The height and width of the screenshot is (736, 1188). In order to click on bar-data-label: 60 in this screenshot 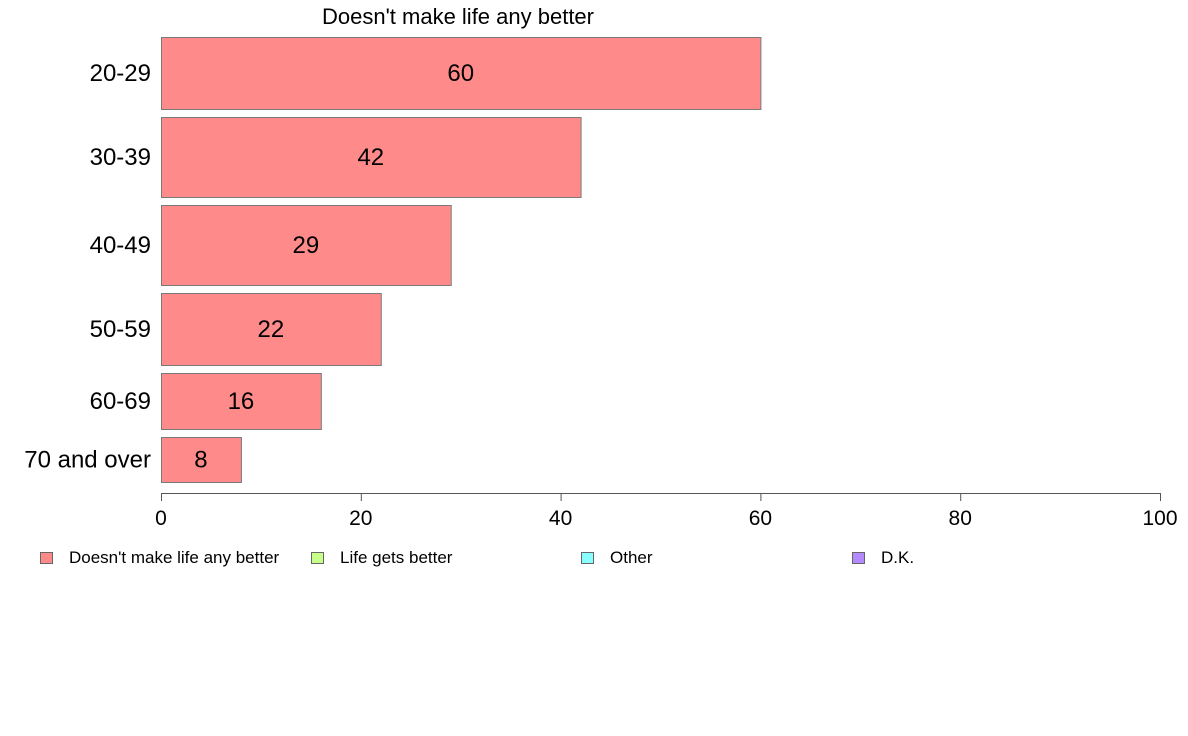, I will do `click(460, 73)`.